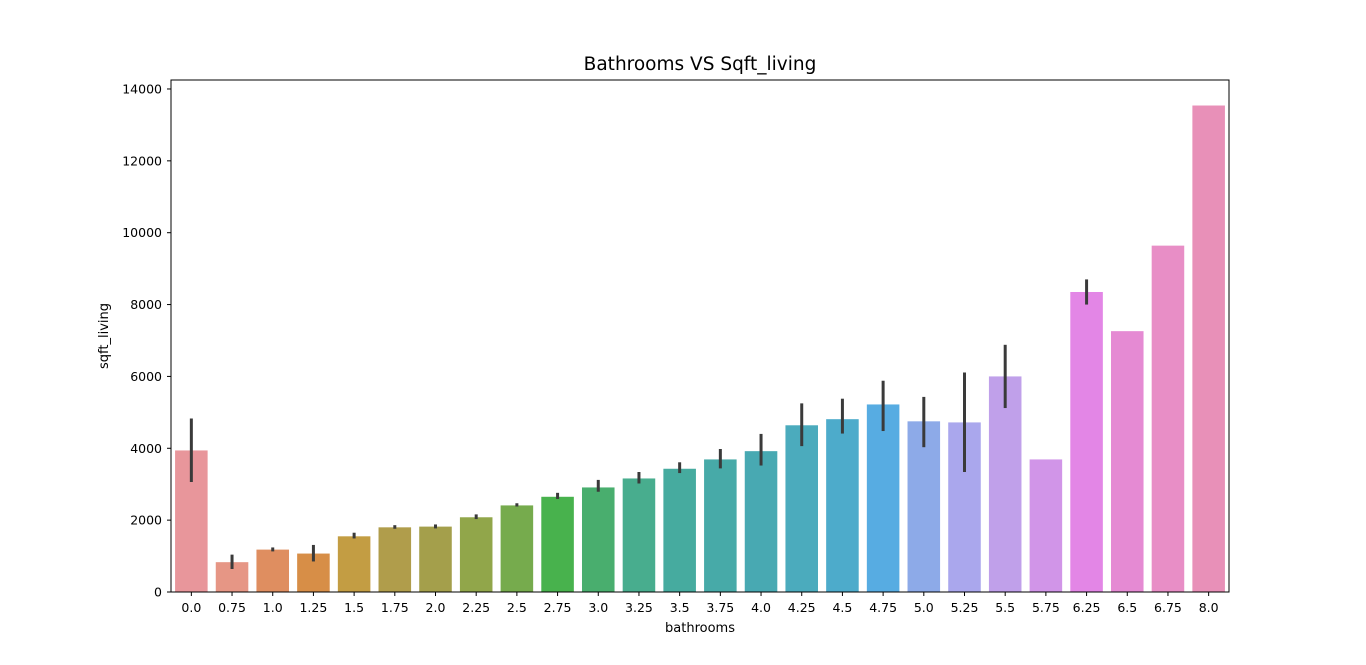 The image size is (1366, 665). Describe the element at coordinates (700, 64) in the screenshot. I see `chart-title: Bathrooms VS Sqft_living` at that location.